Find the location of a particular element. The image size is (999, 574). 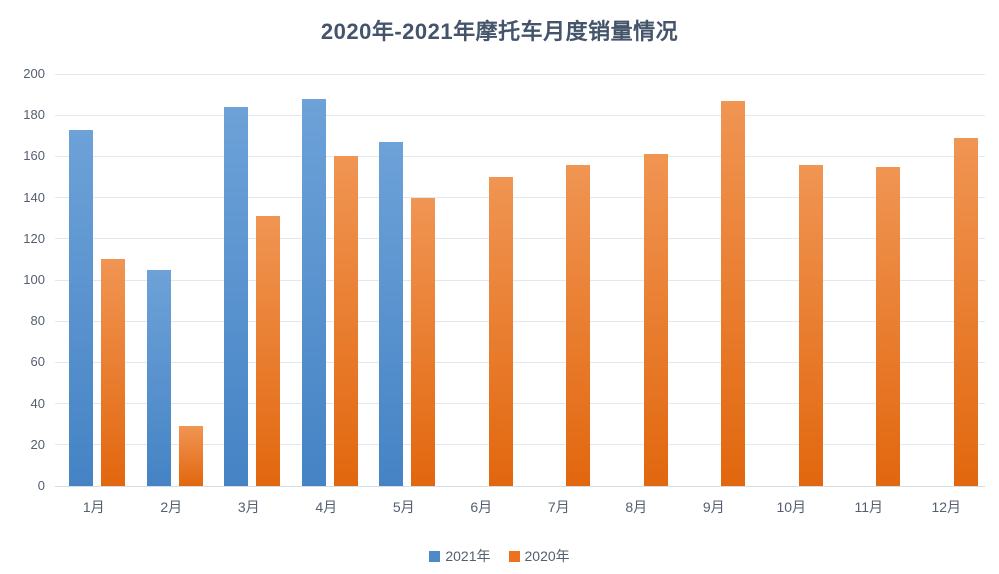

legend-label: 2021年 is located at coordinates (468, 556).